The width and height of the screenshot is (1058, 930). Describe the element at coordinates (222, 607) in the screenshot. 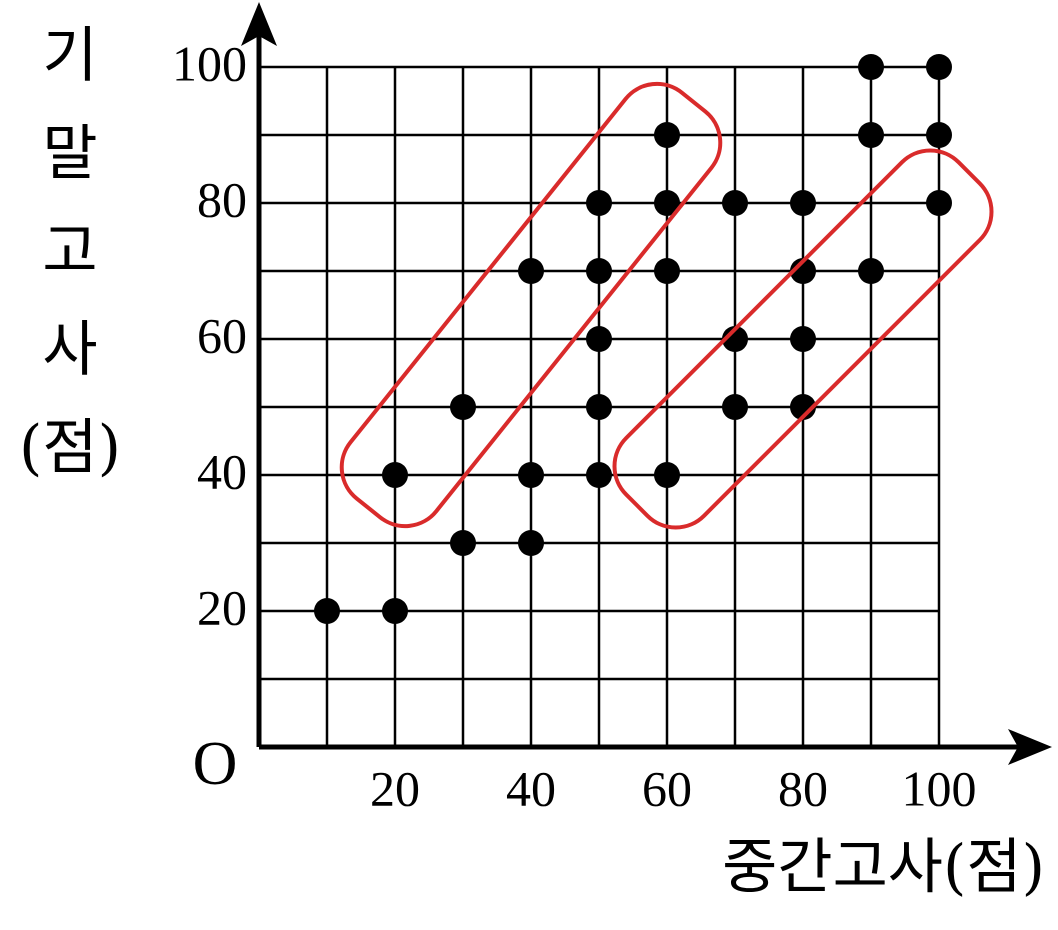

I see `y-tick-label: 20` at that location.